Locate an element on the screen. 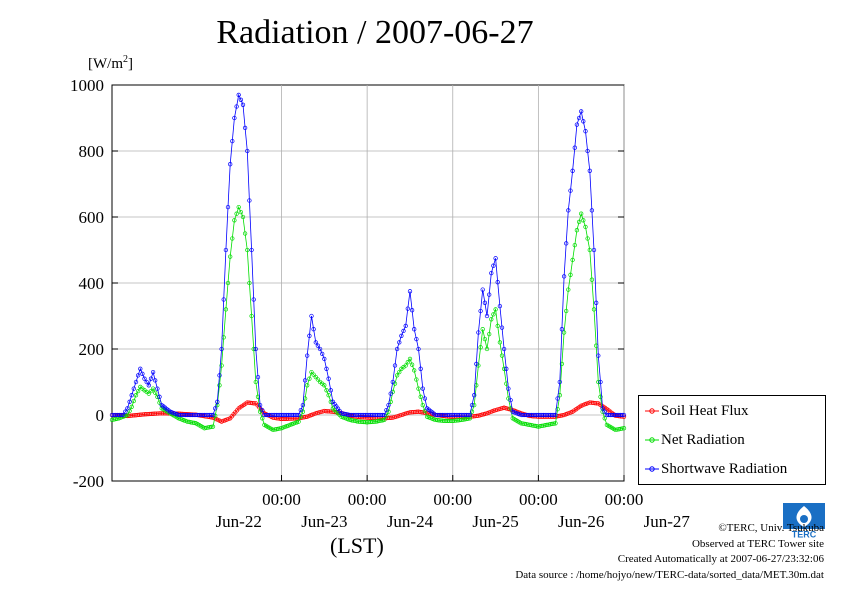 The image size is (842, 595). unit-base: [W/m is located at coordinates (105, 64).